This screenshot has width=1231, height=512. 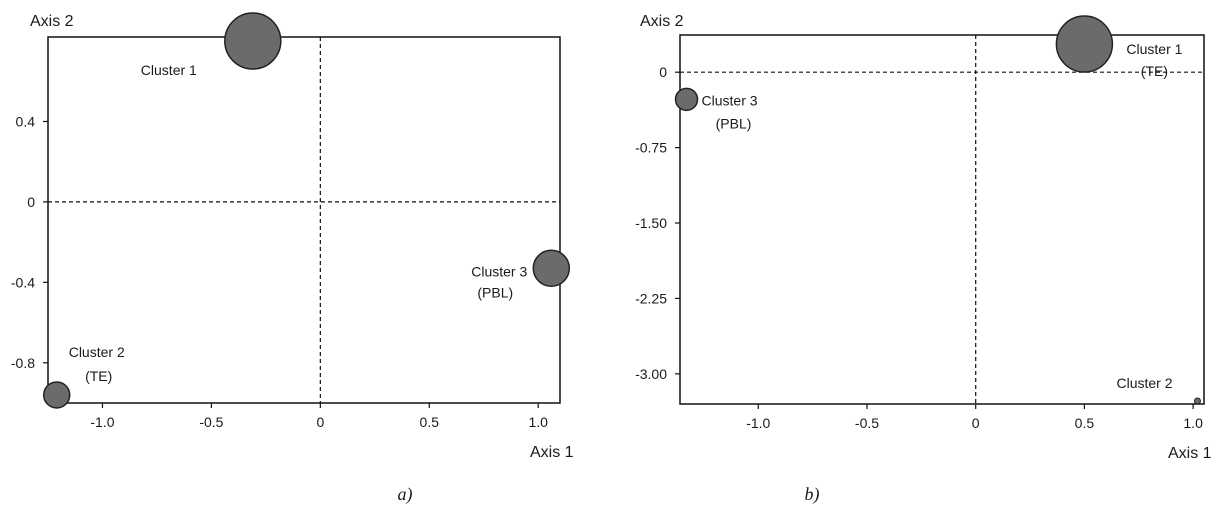 What do you see at coordinates (405, 494) in the screenshot?
I see `panel-caption: a)` at bounding box center [405, 494].